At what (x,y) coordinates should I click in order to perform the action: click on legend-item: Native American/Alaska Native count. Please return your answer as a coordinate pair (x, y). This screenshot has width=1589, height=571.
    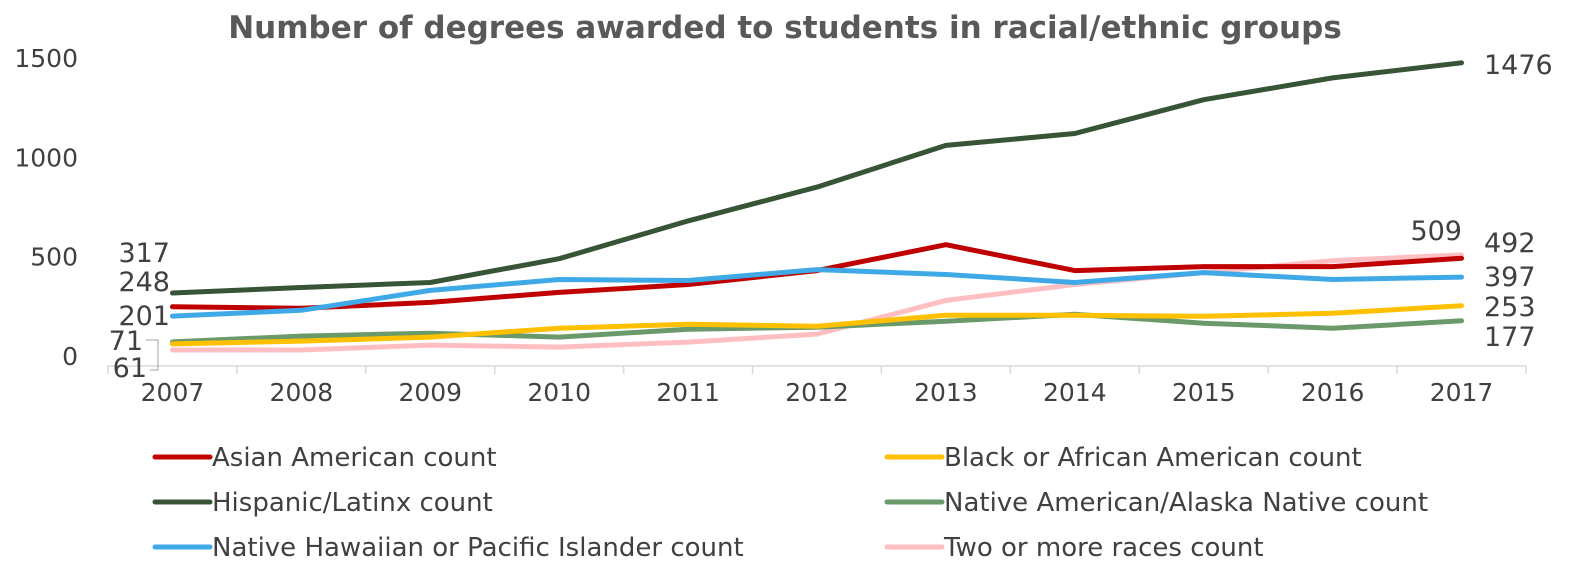
    Looking at the image, I should click on (1156, 503).